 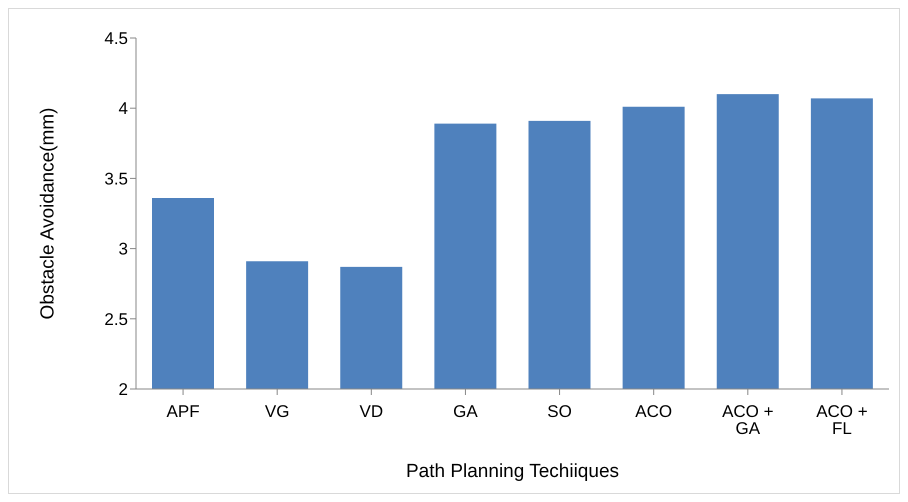 I want to click on x-tick-label: VG, so click(x=277, y=412).